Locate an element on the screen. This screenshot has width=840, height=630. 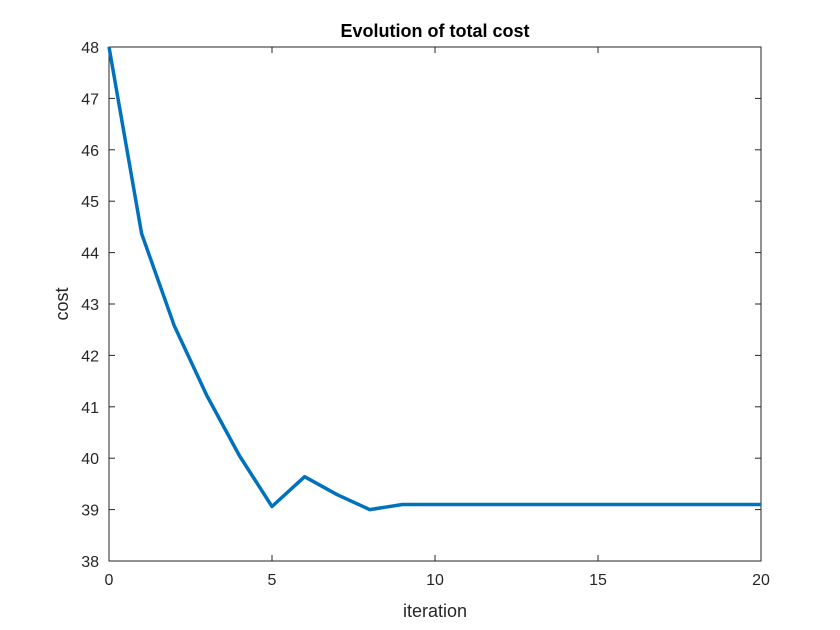
y-axis-label: cost is located at coordinates (62, 303).